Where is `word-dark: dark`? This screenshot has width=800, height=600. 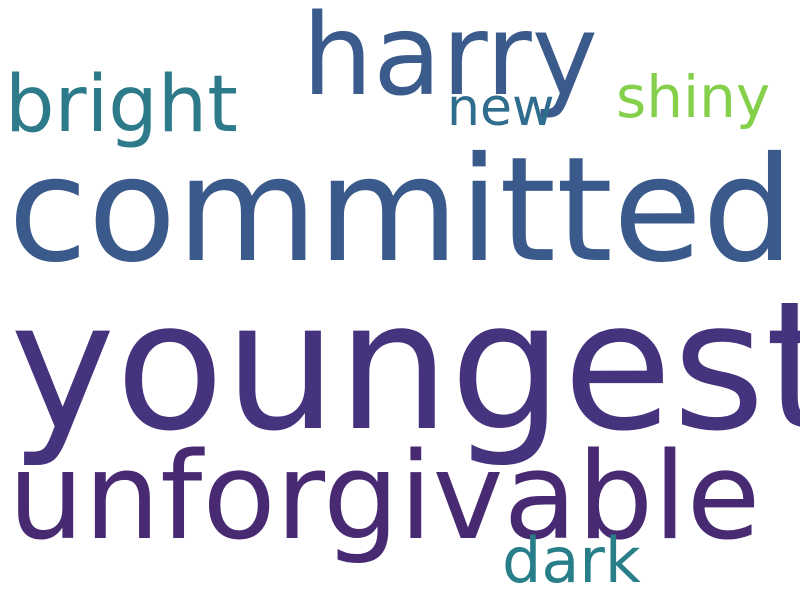
word-dark: dark is located at coordinates (571, 560).